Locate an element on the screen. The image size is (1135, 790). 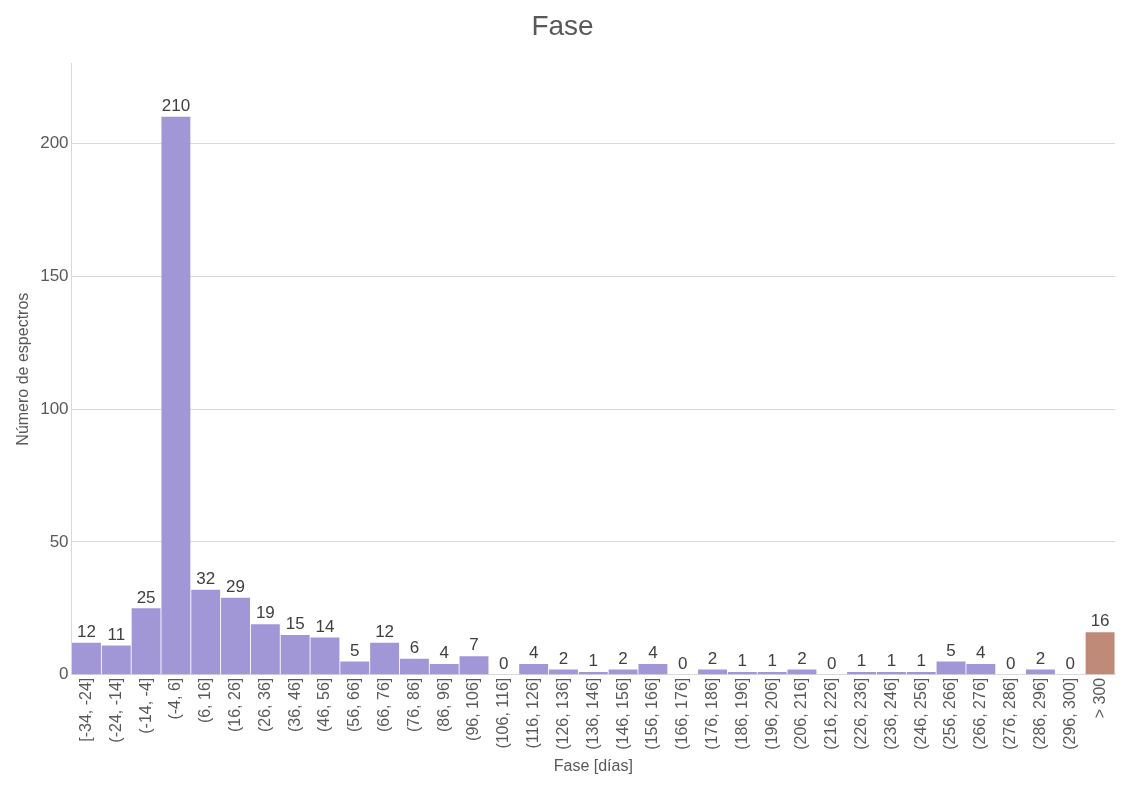
chart-title: Fase is located at coordinates (562, 25).